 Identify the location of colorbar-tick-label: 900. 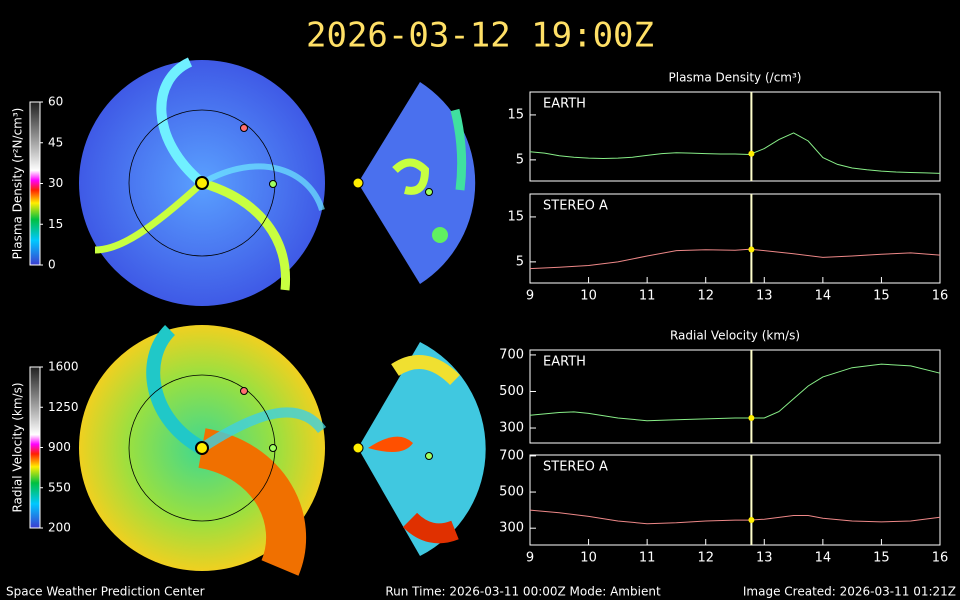
(59, 447).